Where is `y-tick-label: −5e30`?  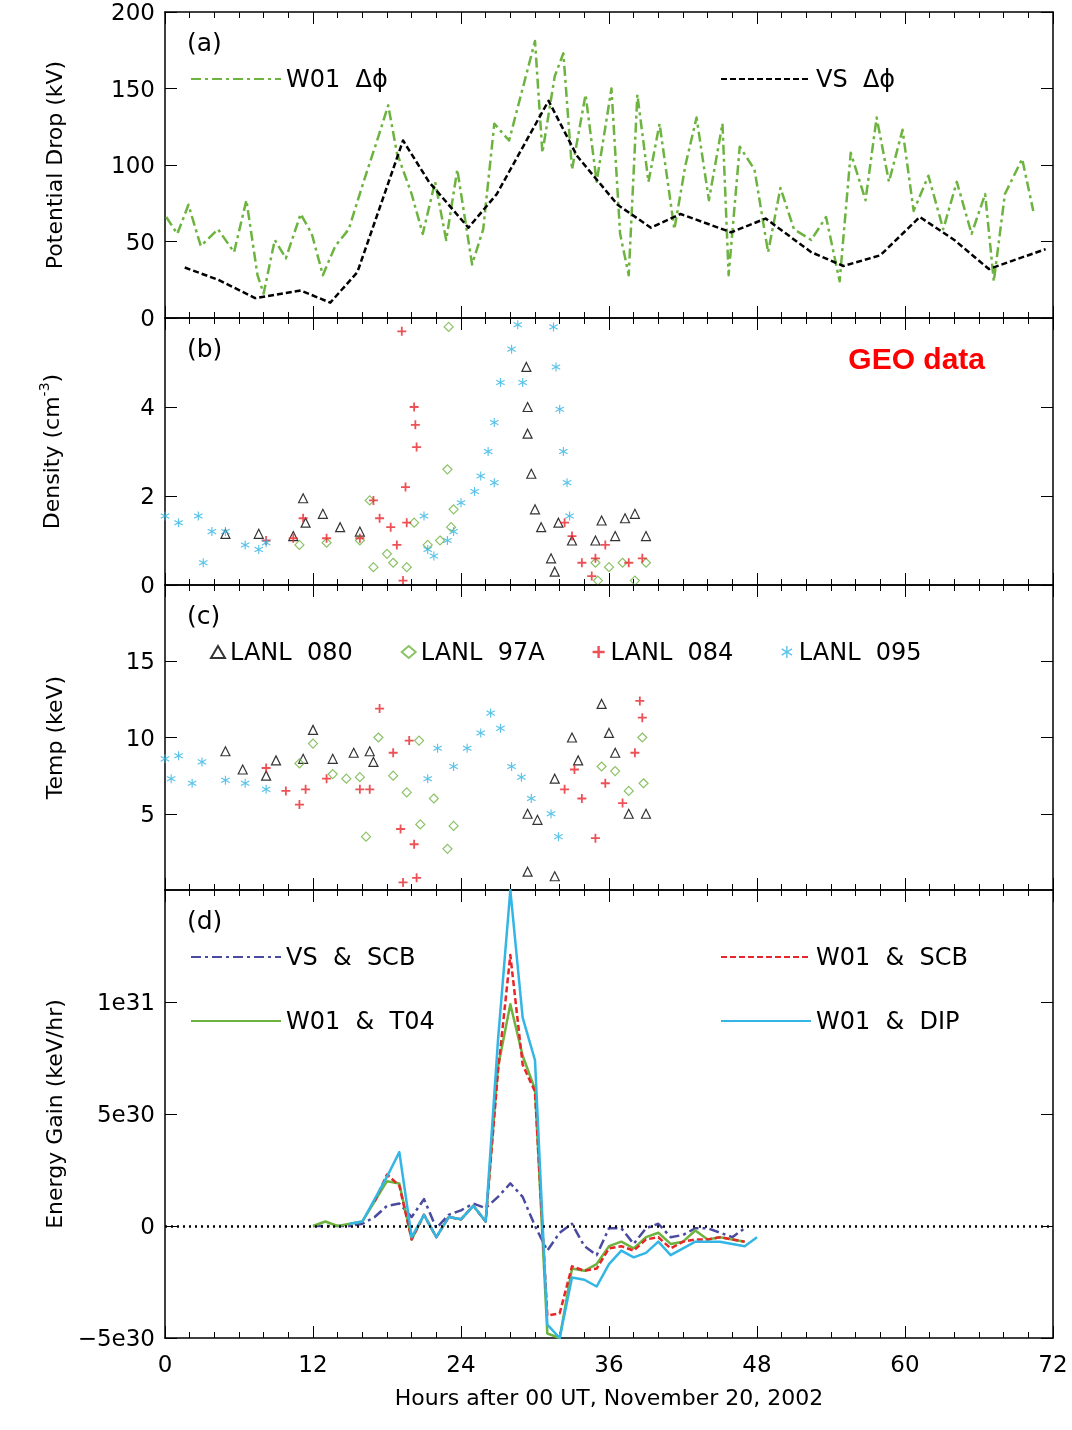
y-tick-label: −5e30 is located at coordinates (116, 1338).